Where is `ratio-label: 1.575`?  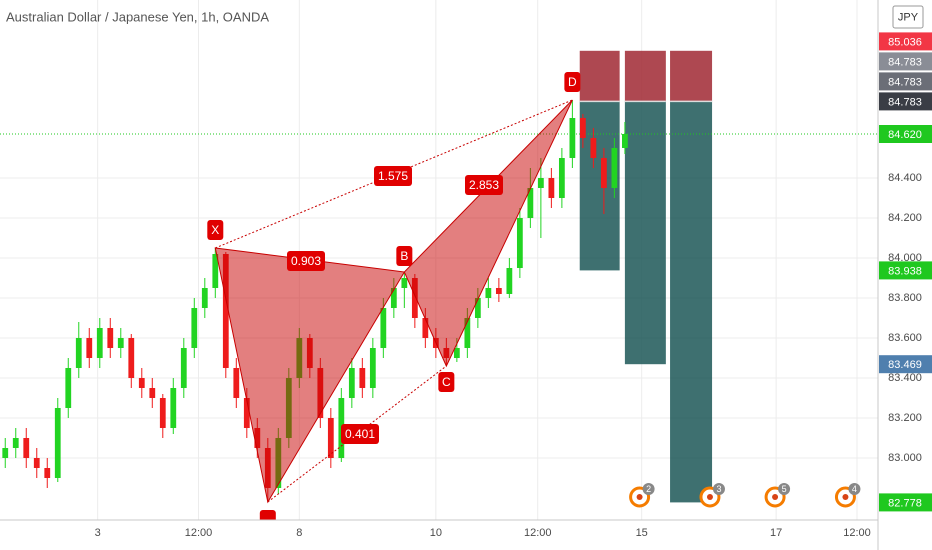
ratio-label: 1.575 is located at coordinates (393, 176).